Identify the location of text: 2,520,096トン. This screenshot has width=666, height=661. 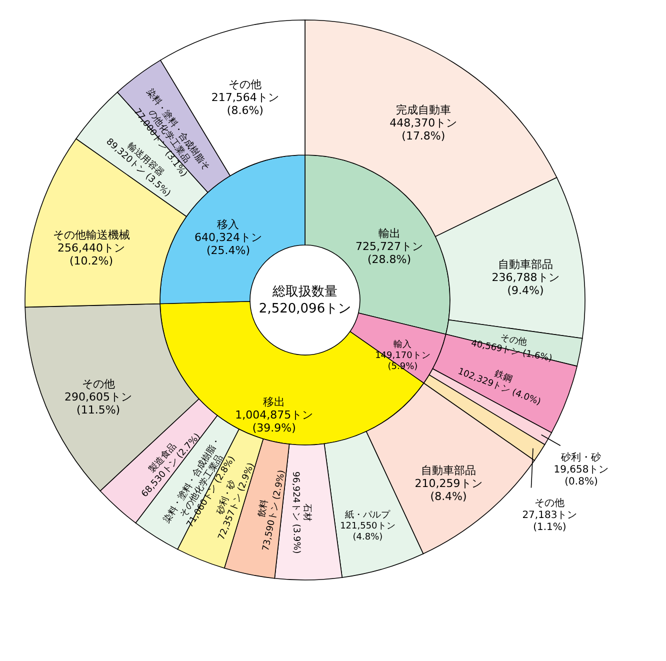
(305, 309).